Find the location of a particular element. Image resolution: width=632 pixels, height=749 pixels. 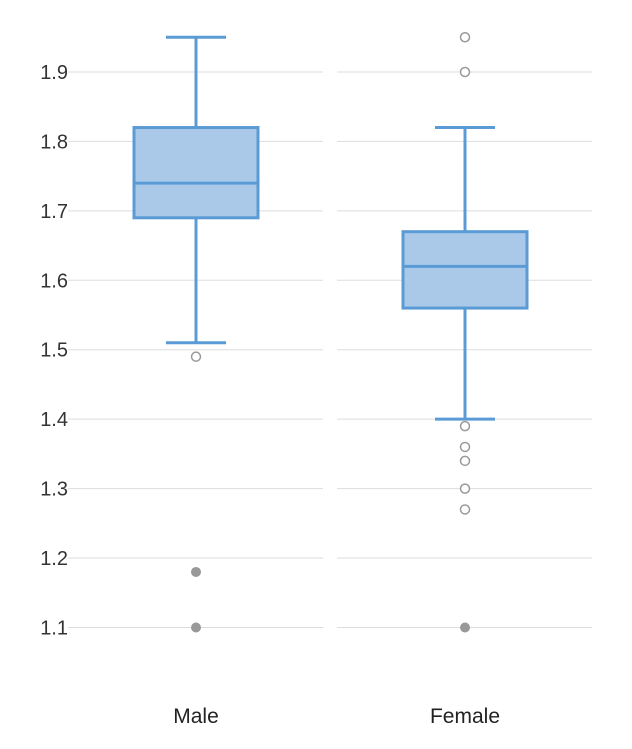

y-tick-label: 1.8 is located at coordinates (54, 142).